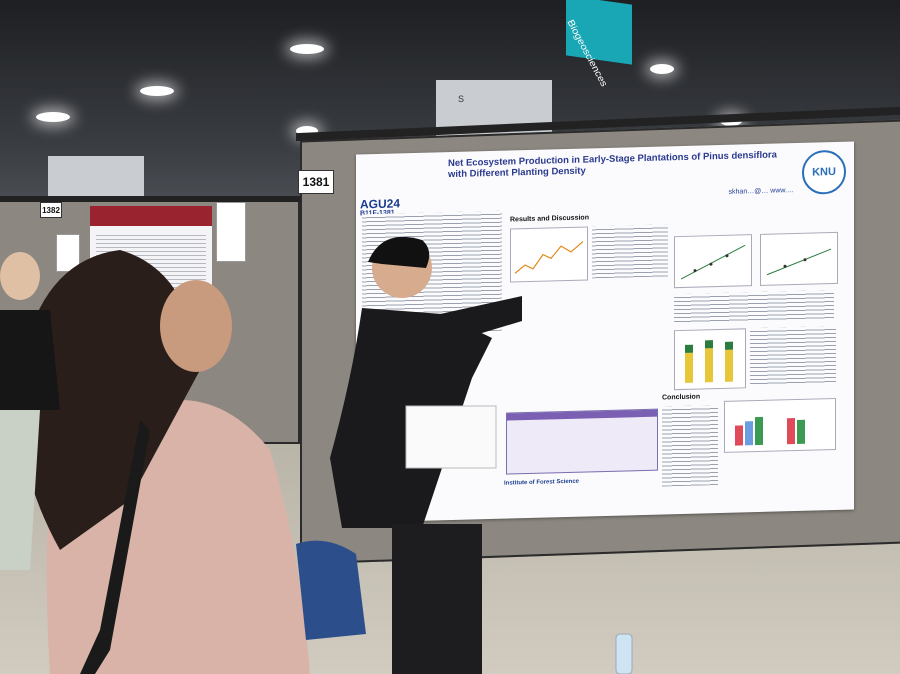 Image resolution: width=900 pixels, height=674 pixels. I want to click on poster-grouped-bar-chart, so click(780, 425).